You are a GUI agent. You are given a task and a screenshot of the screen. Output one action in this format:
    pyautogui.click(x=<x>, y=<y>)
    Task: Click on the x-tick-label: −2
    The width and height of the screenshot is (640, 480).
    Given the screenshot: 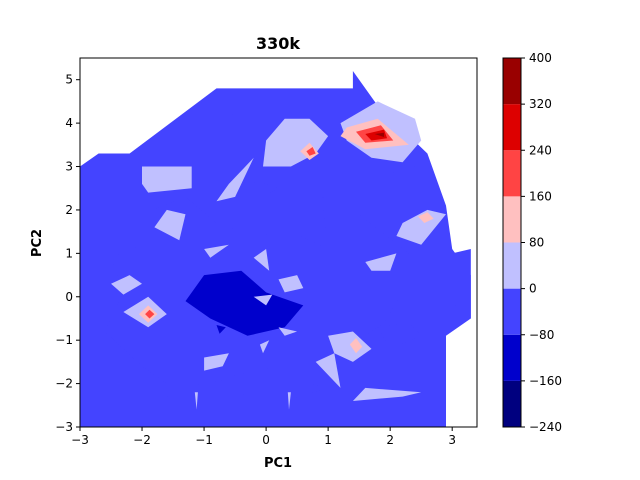 What is the action you would take?
    pyautogui.click(x=142, y=440)
    